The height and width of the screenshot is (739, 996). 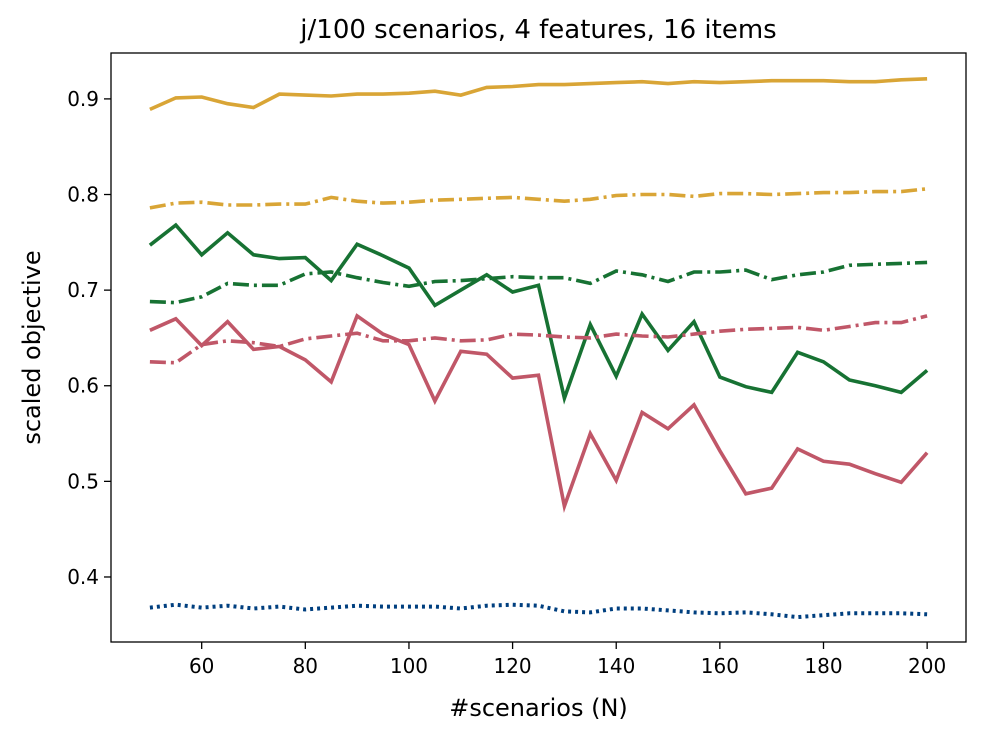 What do you see at coordinates (538, 708) in the screenshot?
I see `x-axis-title: #scenarios (N)` at bounding box center [538, 708].